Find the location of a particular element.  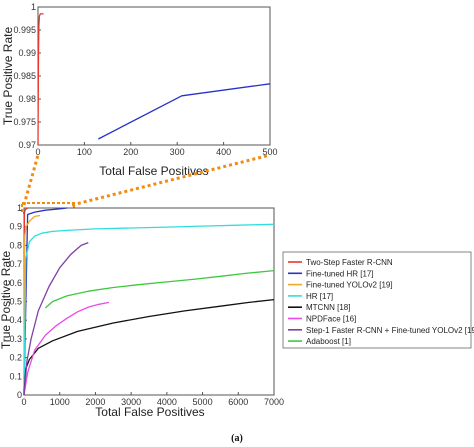

inset-x-tick-label: 200 is located at coordinates (130, 152).